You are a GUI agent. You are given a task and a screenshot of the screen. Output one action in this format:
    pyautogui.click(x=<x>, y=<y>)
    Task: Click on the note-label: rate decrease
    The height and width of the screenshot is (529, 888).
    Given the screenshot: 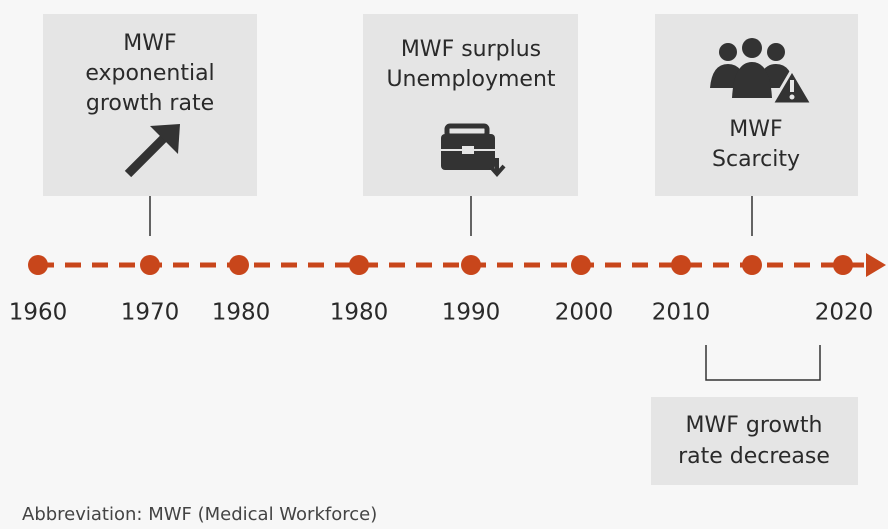 What is the action you would take?
    pyautogui.click(x=754, y=456)
    